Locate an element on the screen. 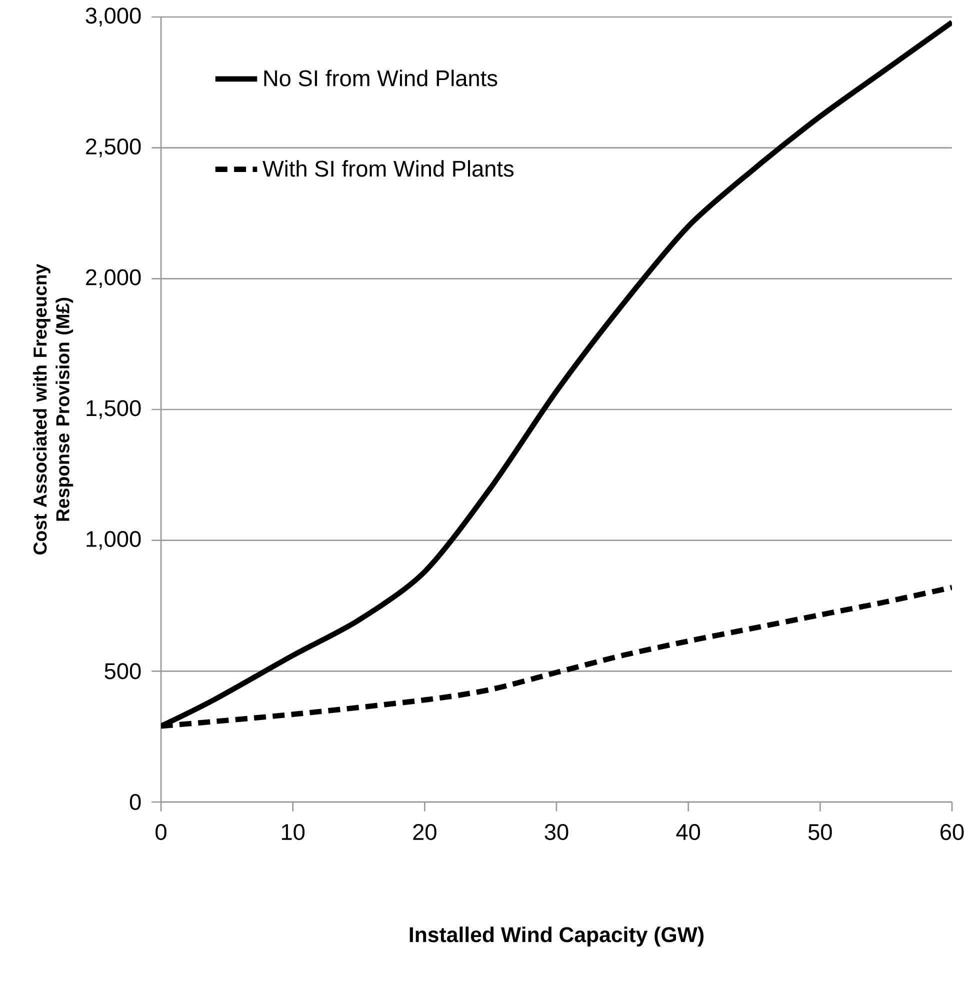  x-tick-label: 20 is located at coordinates (424, 832).